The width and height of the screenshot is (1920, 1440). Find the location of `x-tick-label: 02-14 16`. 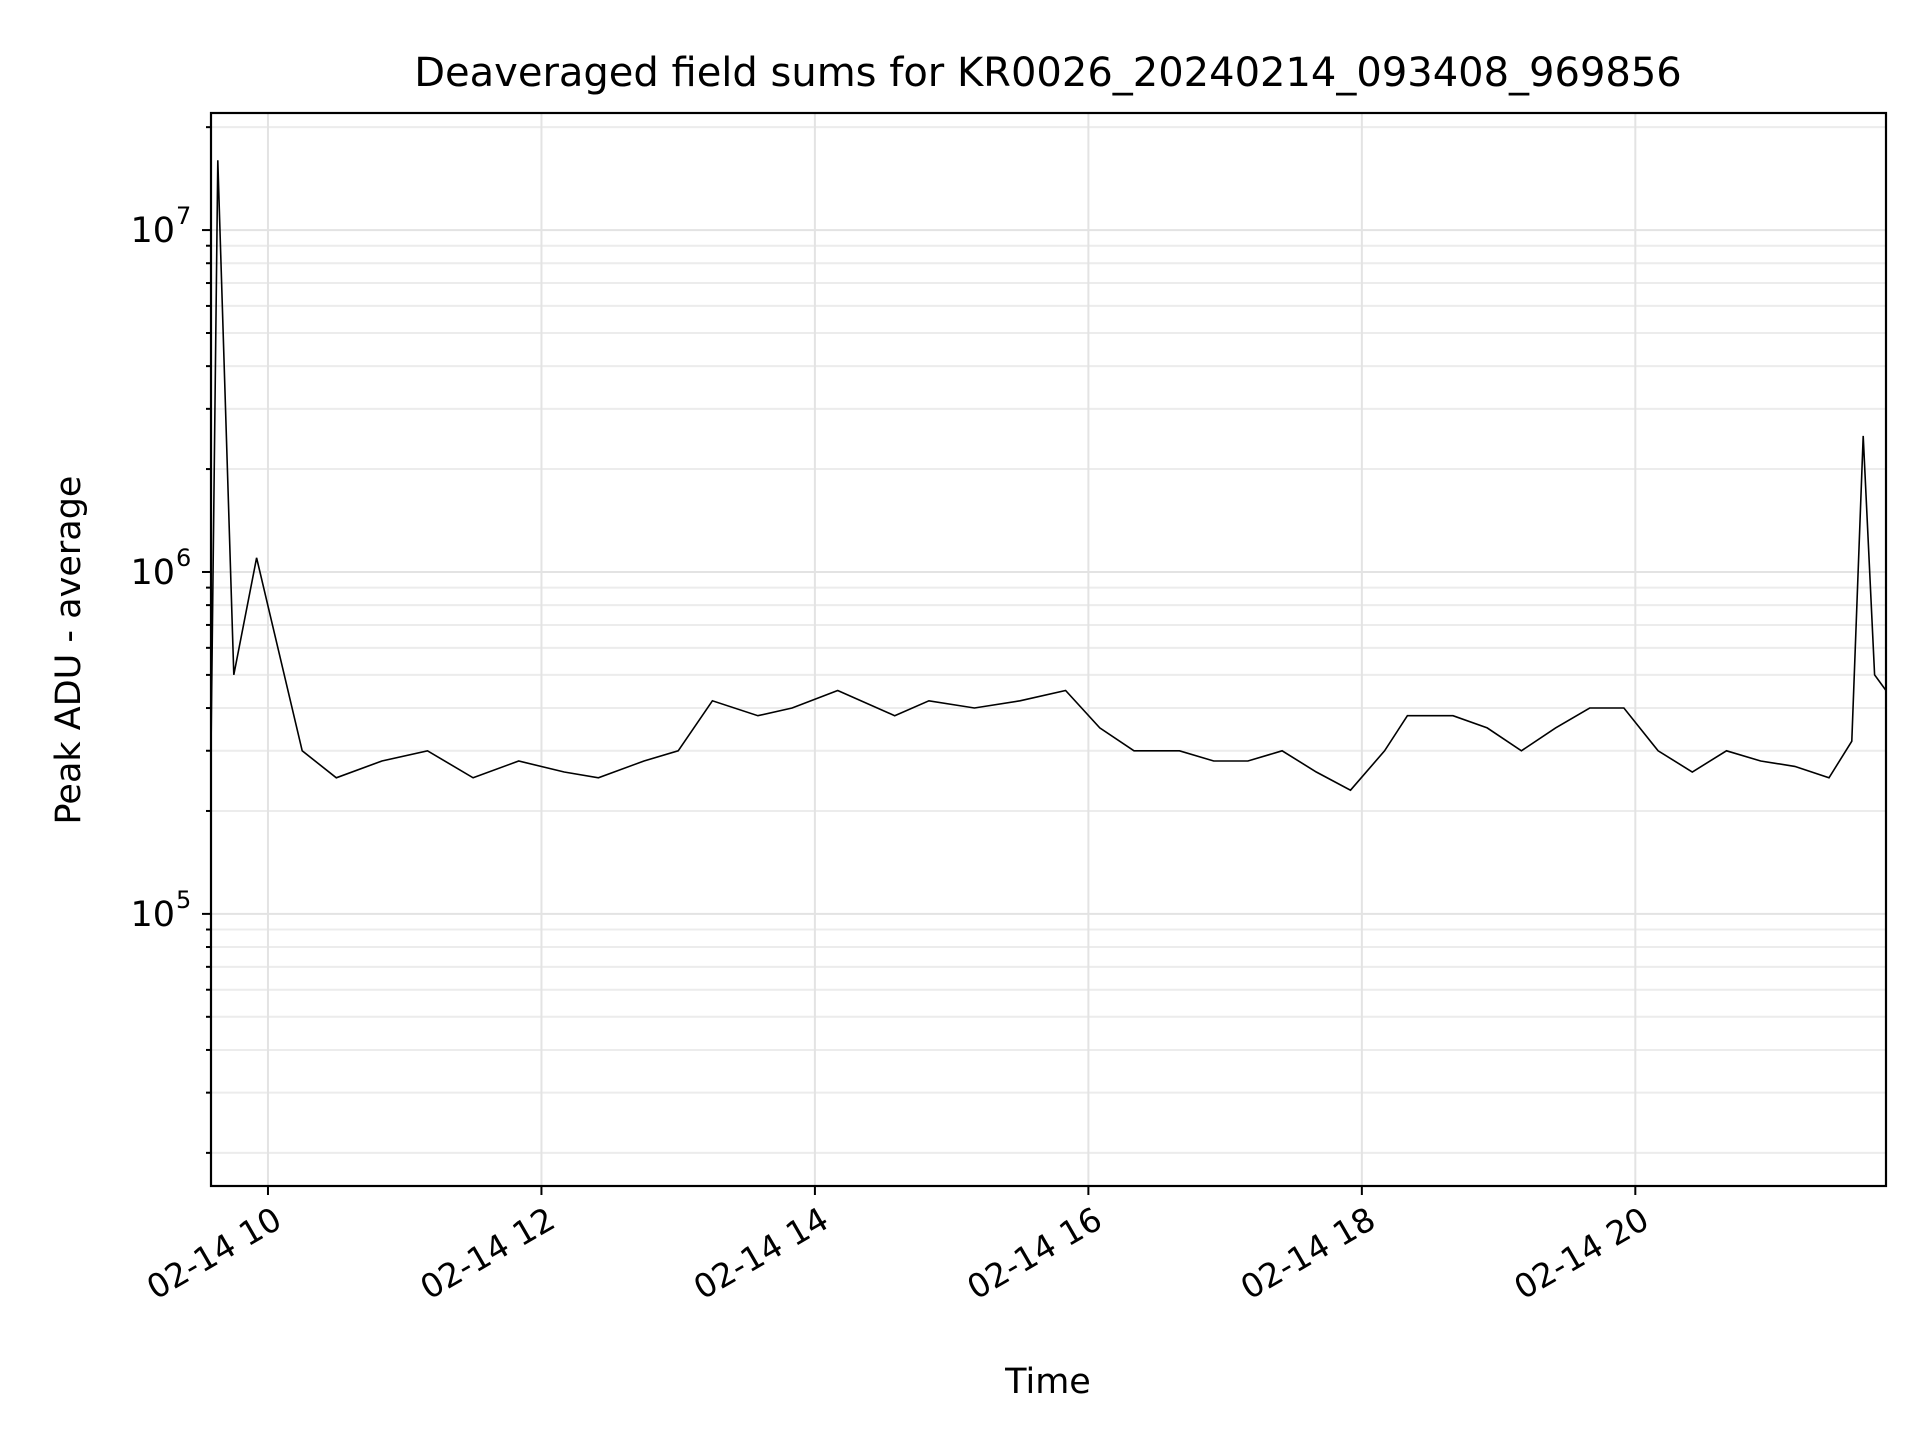

x-tick-label: 02-14 16 is located at coordinates (1034, 1253).